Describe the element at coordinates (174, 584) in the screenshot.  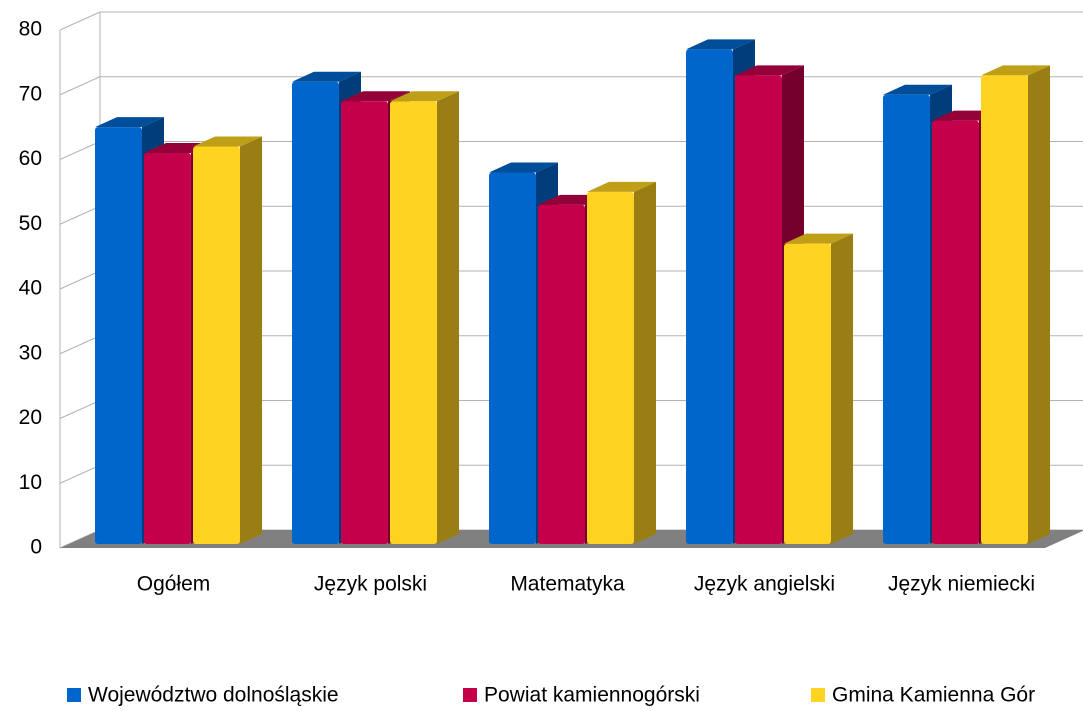
I see `x-tick-label: Ogółem` at that location.